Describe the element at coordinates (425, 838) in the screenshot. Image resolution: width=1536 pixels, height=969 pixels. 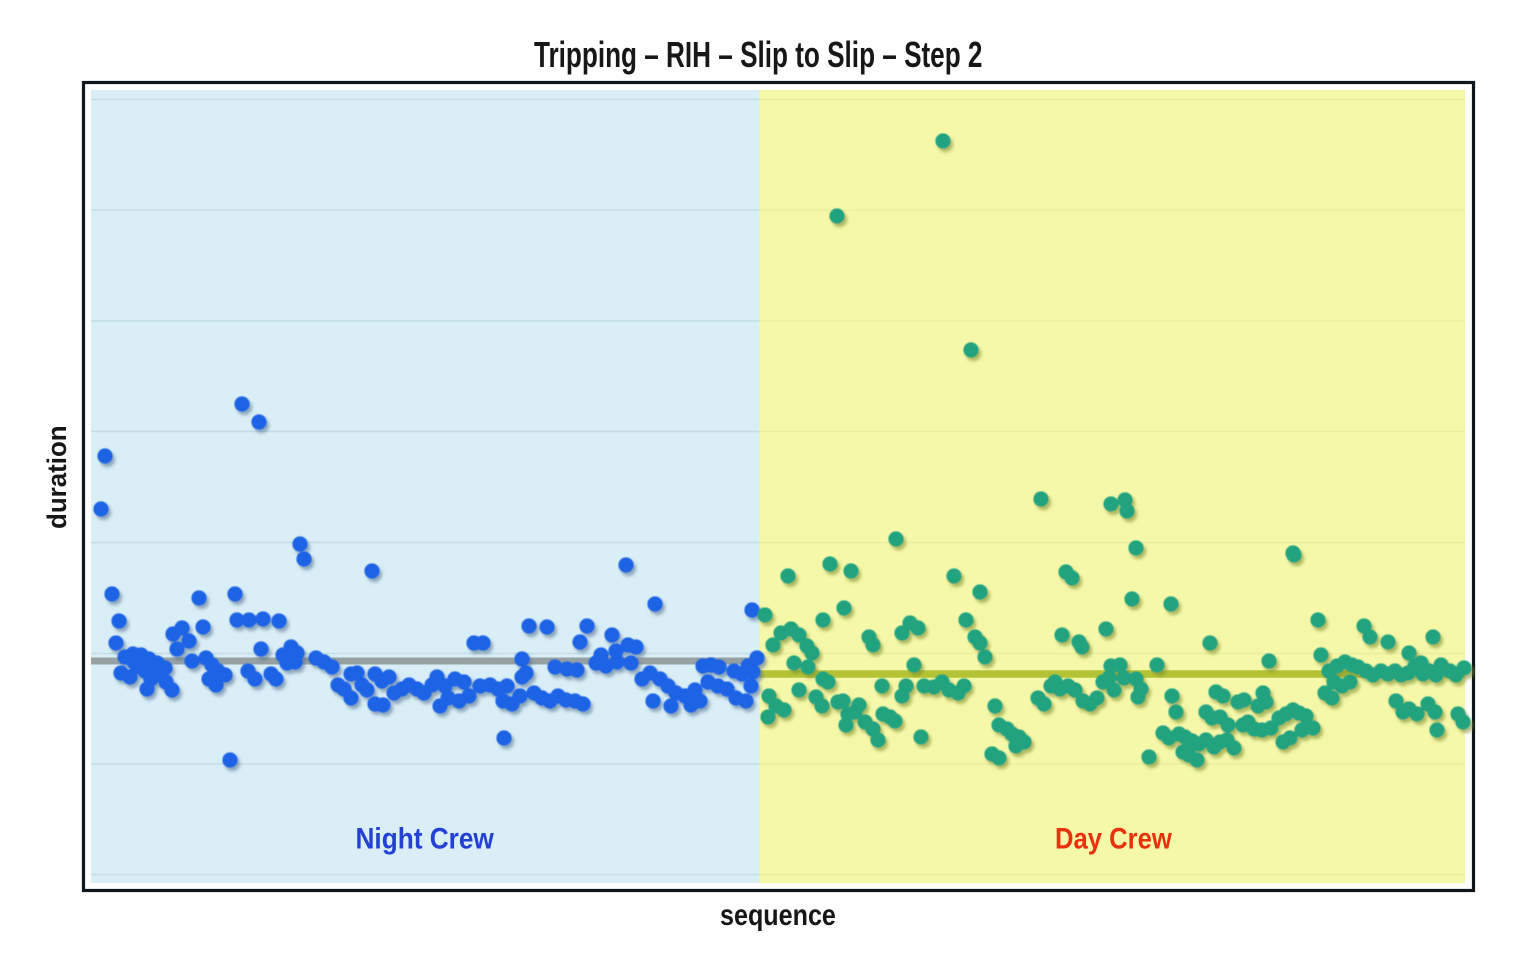
I see `svg-text: Night Crew` at that location.